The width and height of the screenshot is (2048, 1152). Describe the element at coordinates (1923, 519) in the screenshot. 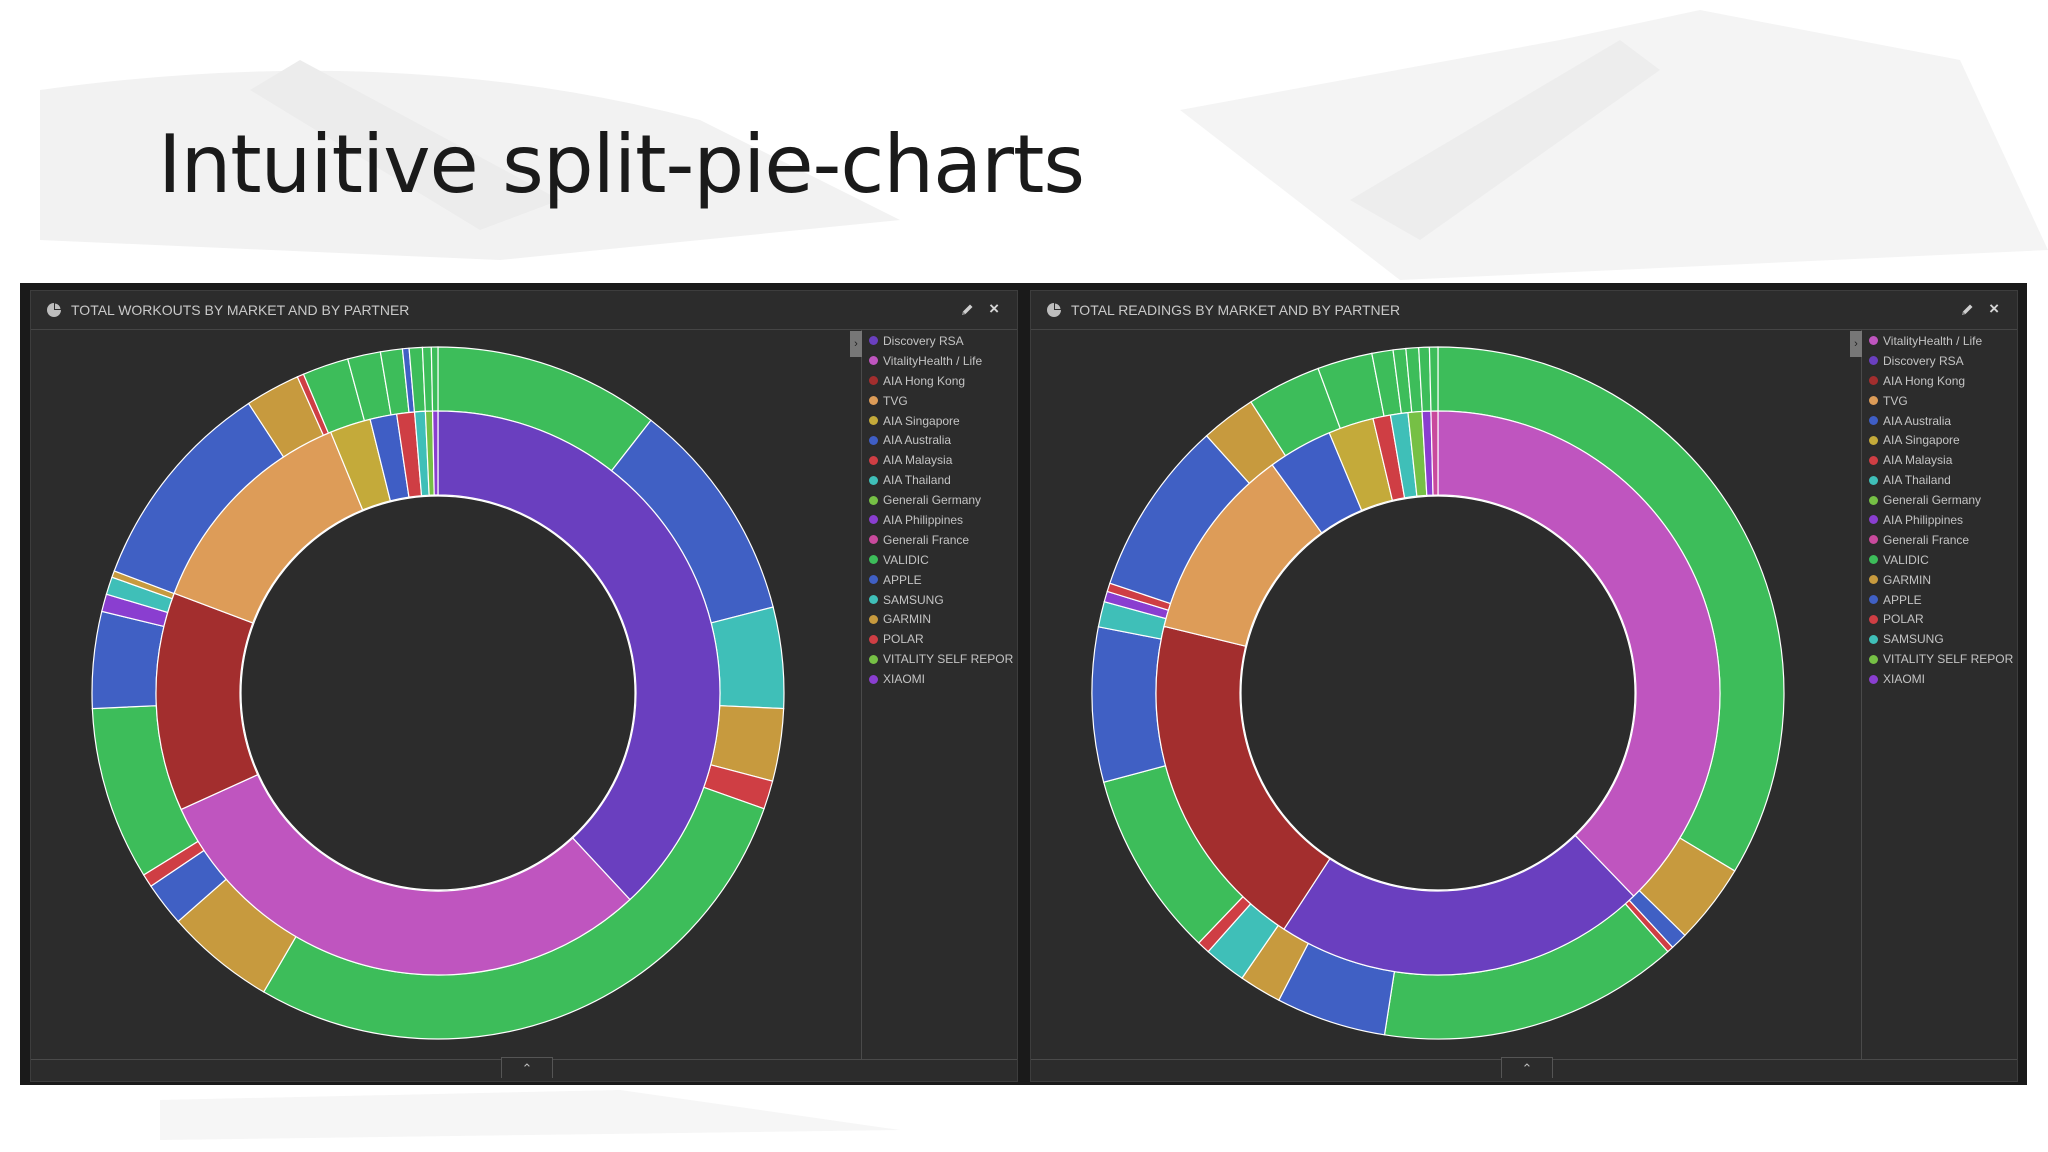

I see `legend-label: AIA Philippines` at that location.